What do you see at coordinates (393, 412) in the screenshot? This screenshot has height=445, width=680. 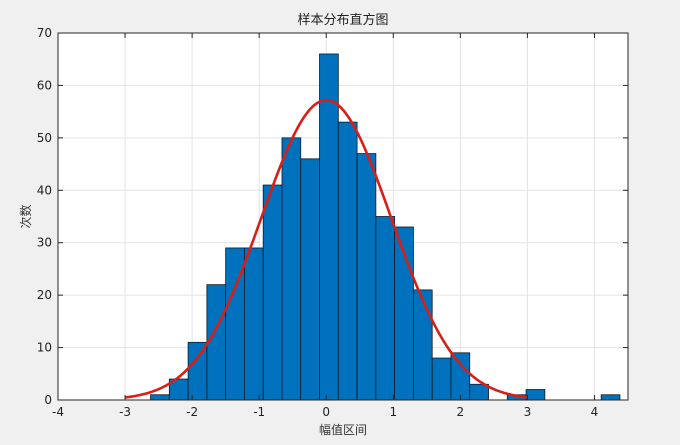 I see `x-tick-label: 1` at bounding box center [393, 412].